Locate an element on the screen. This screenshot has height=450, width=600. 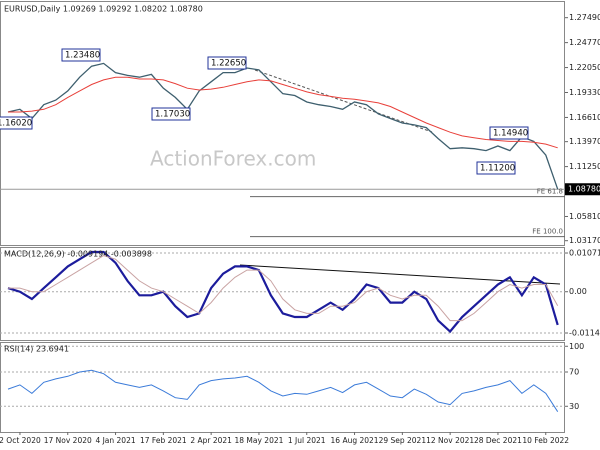
annotation: 1.11200 is located at coordinates (497, 169).